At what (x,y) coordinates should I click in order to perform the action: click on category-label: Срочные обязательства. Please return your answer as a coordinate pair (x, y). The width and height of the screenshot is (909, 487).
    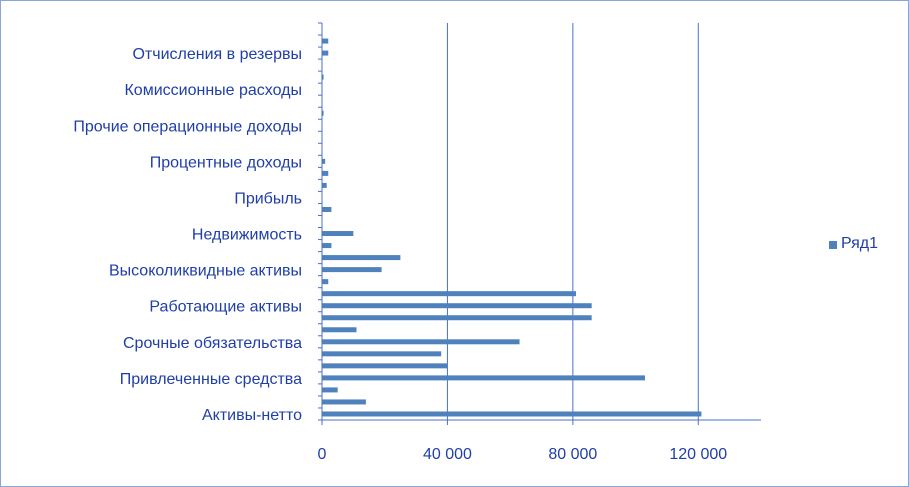
    Looking at the image, I should click on (212, 343).